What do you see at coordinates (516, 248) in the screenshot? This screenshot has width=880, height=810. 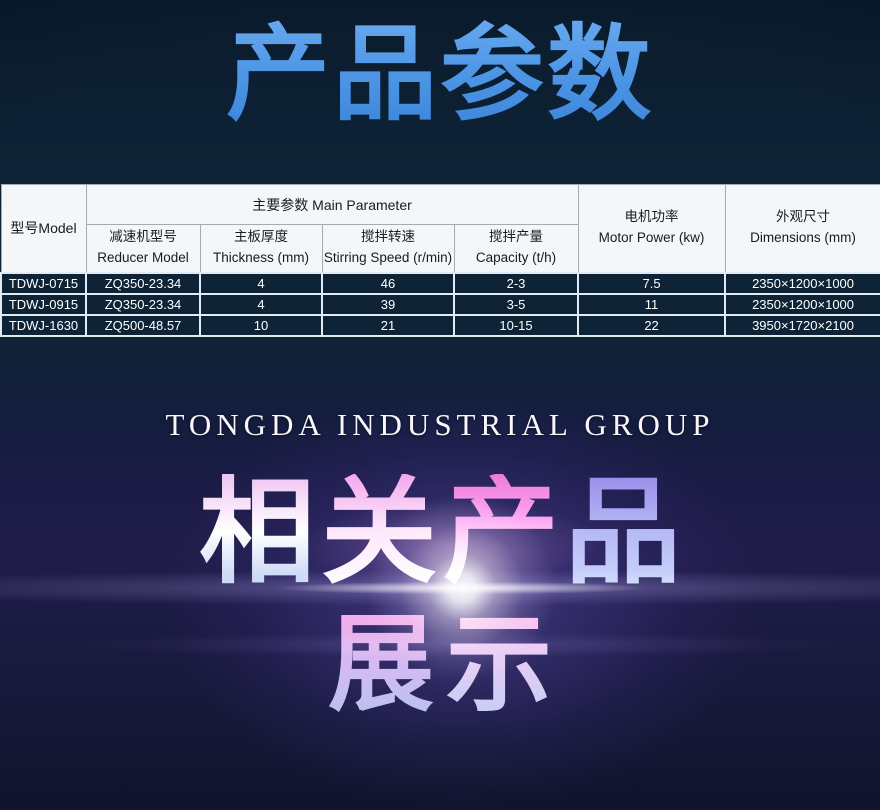 I see `col-header-capacity: 搅拌产量 Capacity (t/h)` at bounding box center [516, 248].